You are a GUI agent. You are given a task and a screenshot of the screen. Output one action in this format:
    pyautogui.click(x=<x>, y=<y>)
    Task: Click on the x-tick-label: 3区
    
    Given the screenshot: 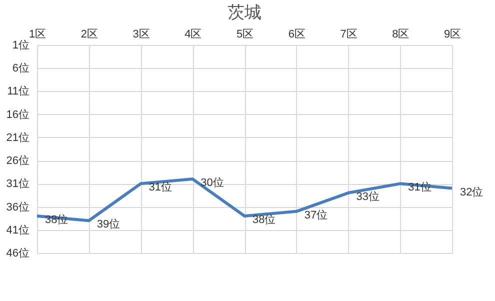 What is the action you would take?
    pyautogui.click(x=141, y=34)
    